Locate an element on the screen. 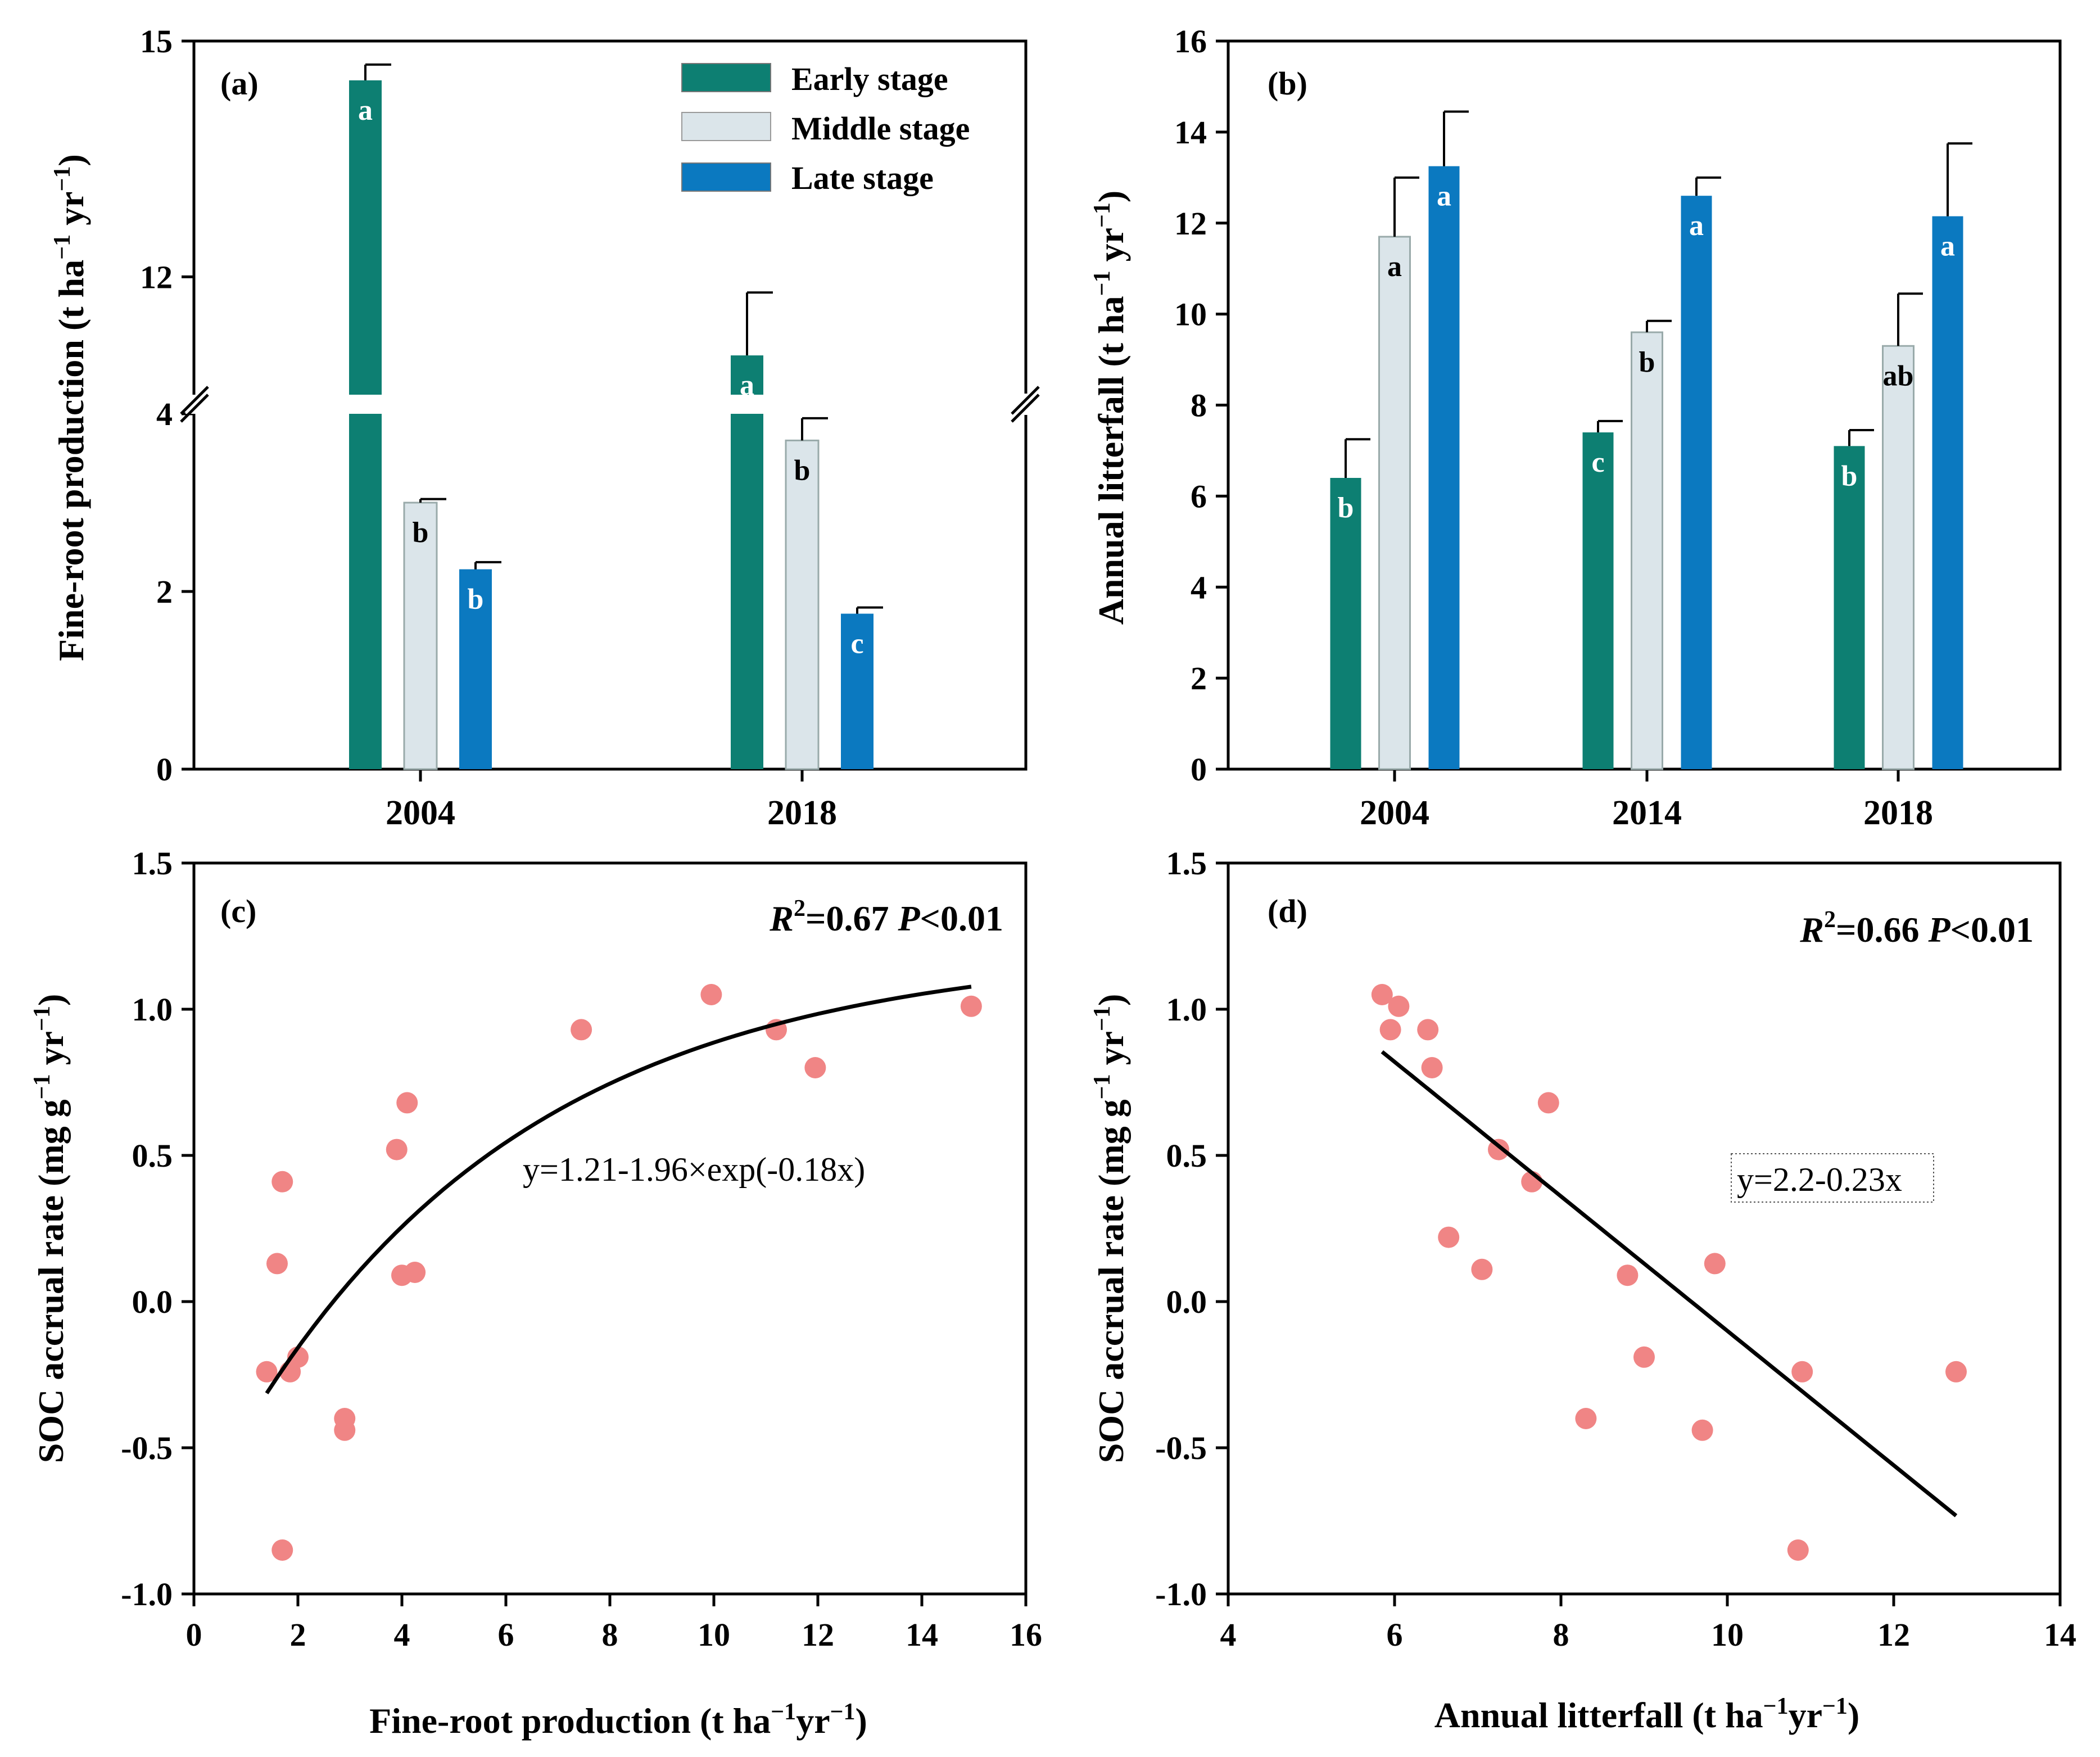  significance-letter-early-2014: c is located at coordinates (1597, 462).